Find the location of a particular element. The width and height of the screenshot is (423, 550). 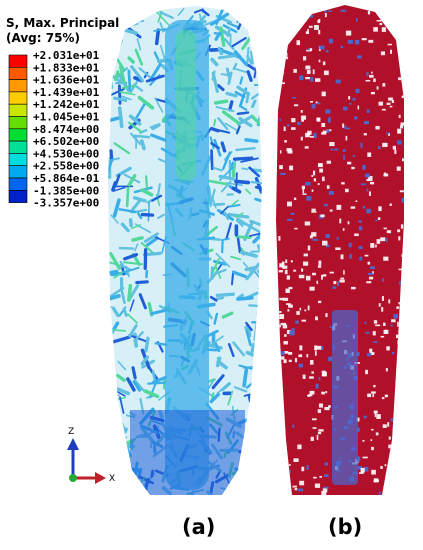

legend-value: -1.385e+00 is located at coordinates (66, 190).